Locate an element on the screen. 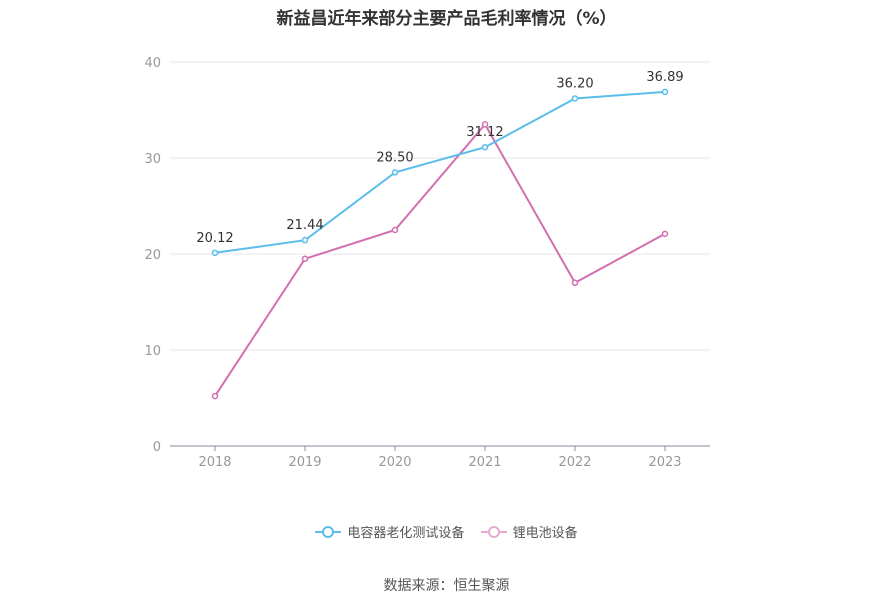 Image resolution: width=893 pixels, height=603 pixels. legend-item-series-2: 锂电池设备 is located at coordinates (529, 531).